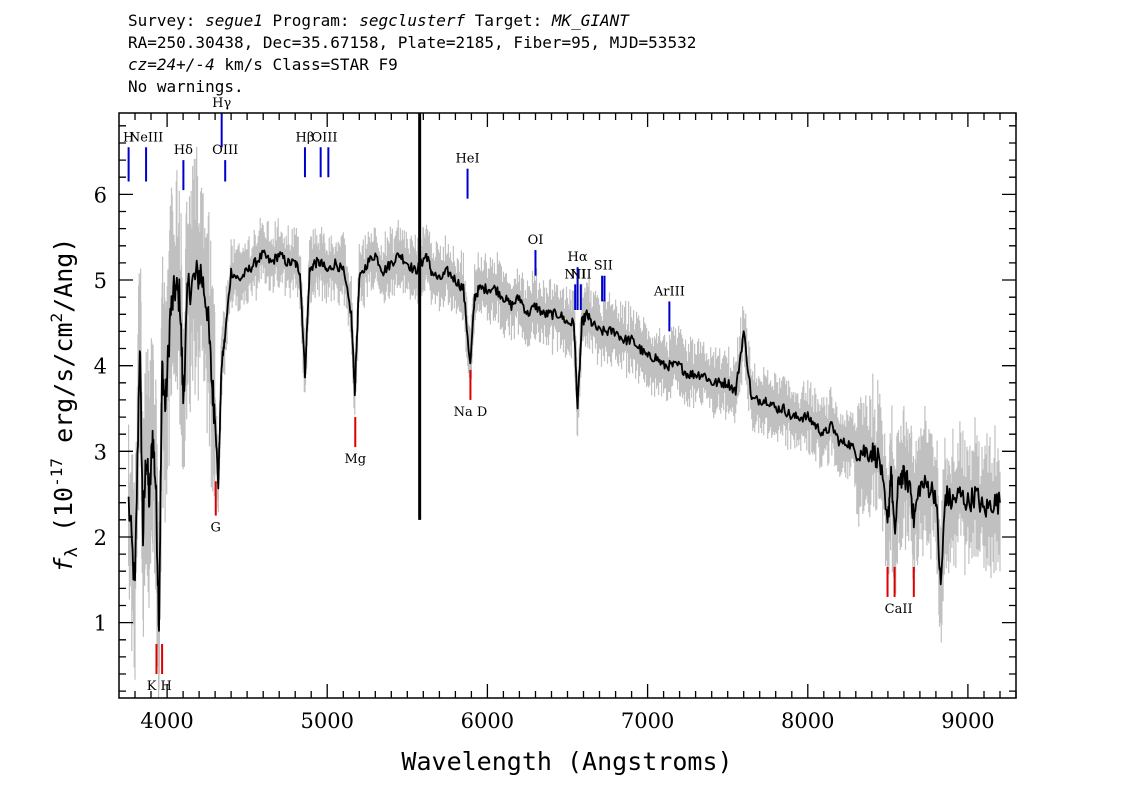  Describe the element at coordinates (578, 257) in the screenshot. I see `emission-label-10: Hα` at that location.